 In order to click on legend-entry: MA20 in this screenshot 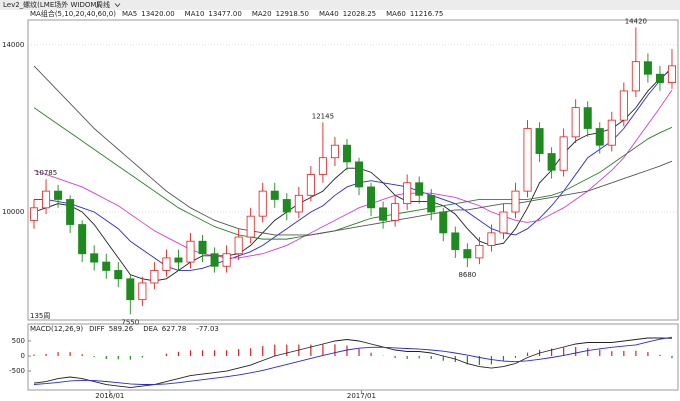, I will do `click(262, 14)`.